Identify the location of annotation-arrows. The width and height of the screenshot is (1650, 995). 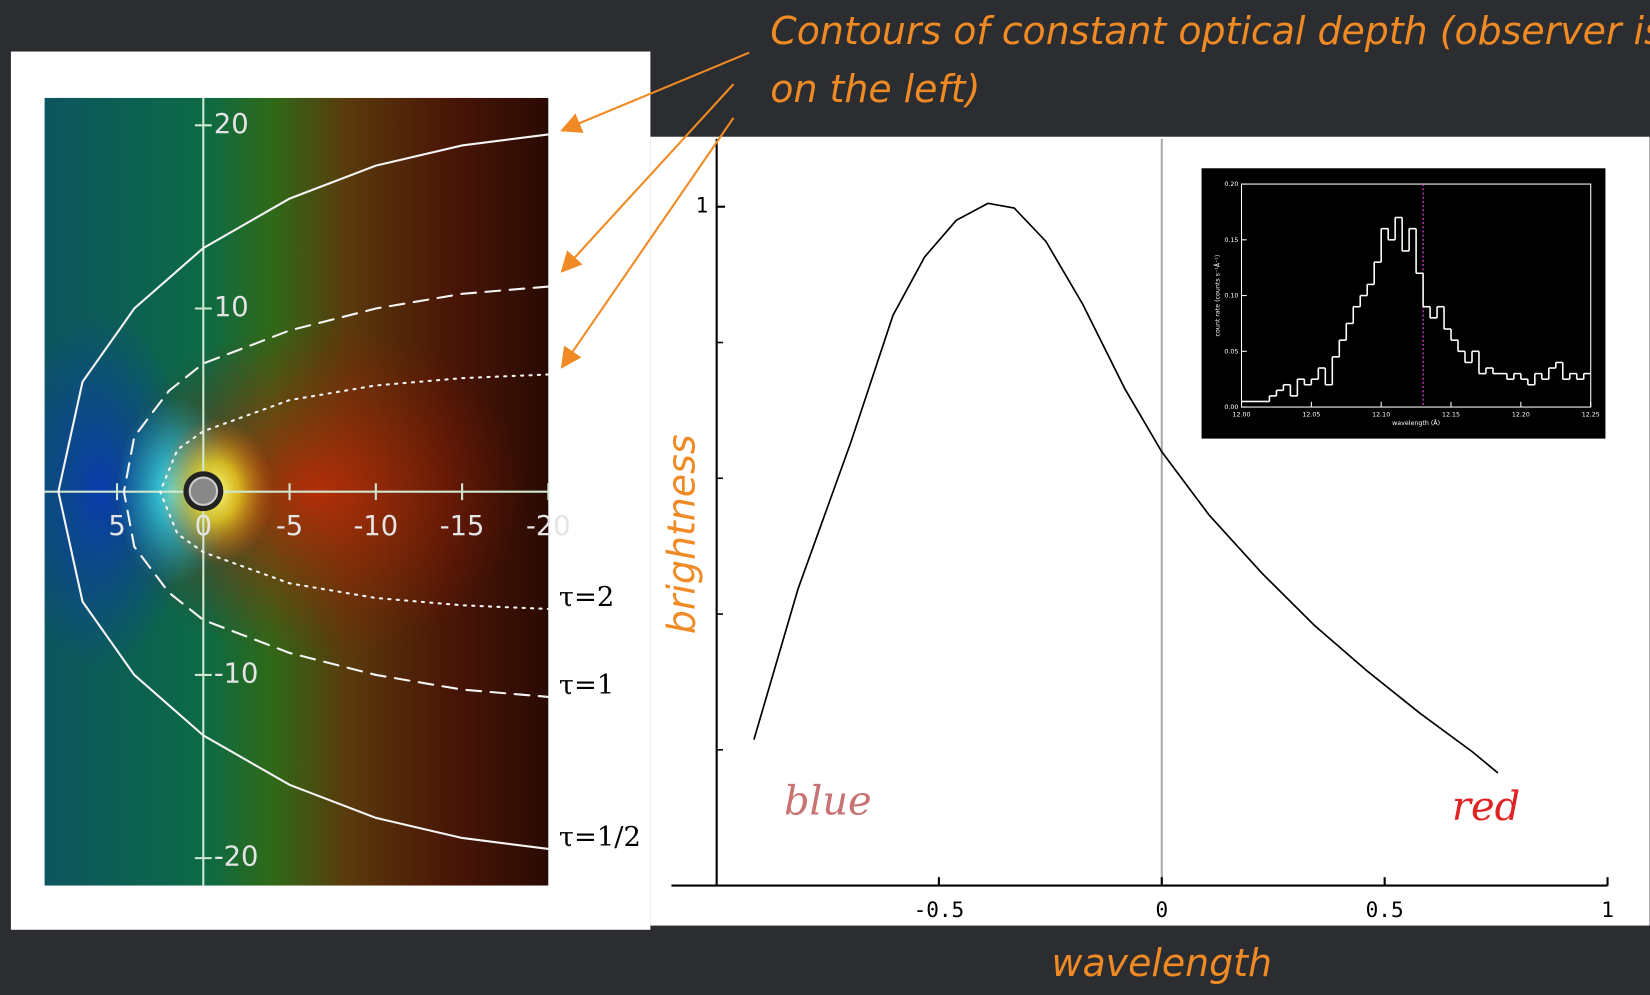
(655, 210).